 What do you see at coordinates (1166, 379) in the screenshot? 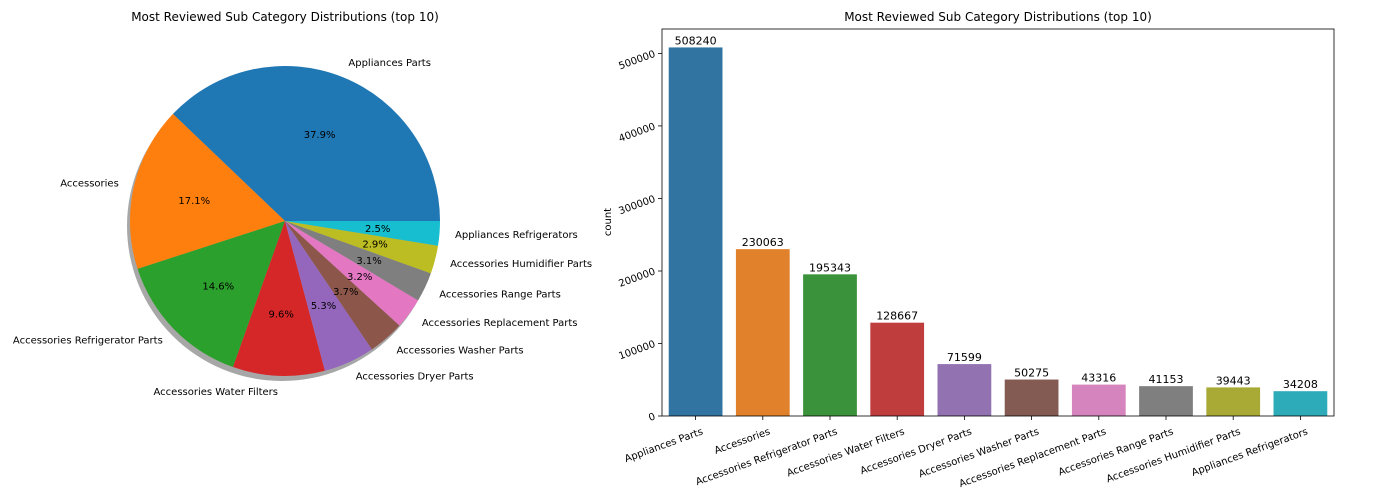
I see `bar-value-label: 41153` at bounding box center [1166, 379].